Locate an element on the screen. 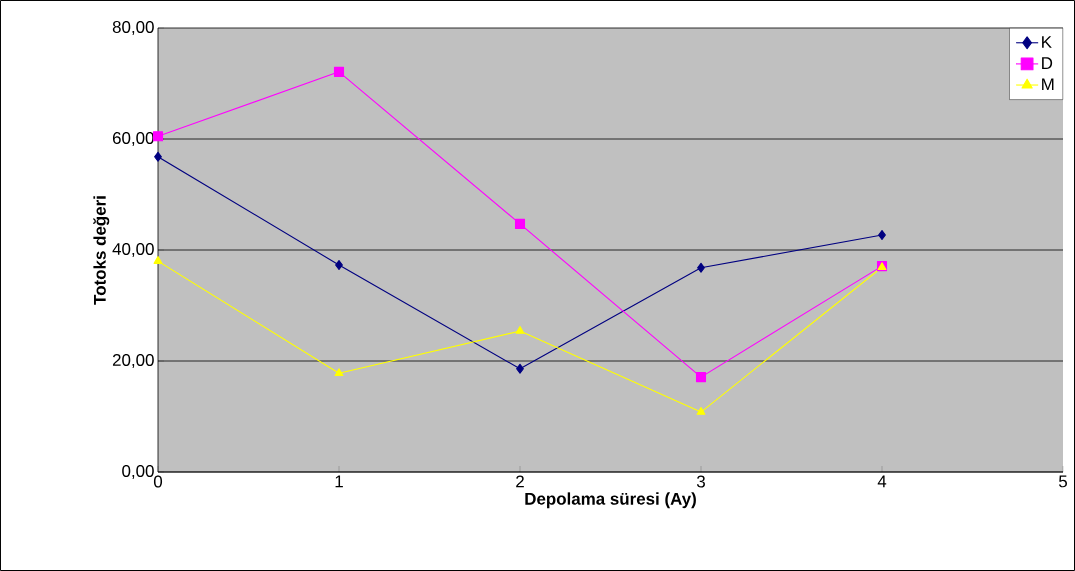 This screenshot has width=1075, height=571. x-tick-label: 4 is located at coordinates (882, 481).